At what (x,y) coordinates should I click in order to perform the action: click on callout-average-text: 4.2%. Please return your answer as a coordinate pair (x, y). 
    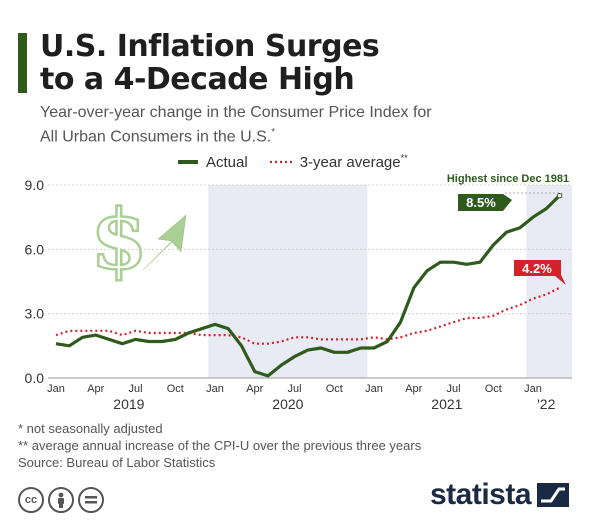
    Looking at the image, I should click on (537, 268).